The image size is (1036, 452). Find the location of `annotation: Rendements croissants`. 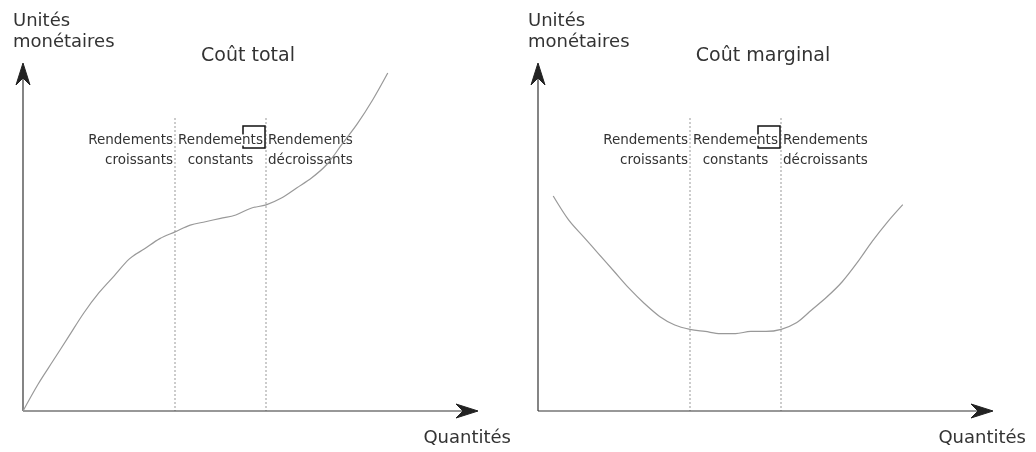

annotation: Rendements croissants is located at coordinates (130, 149).